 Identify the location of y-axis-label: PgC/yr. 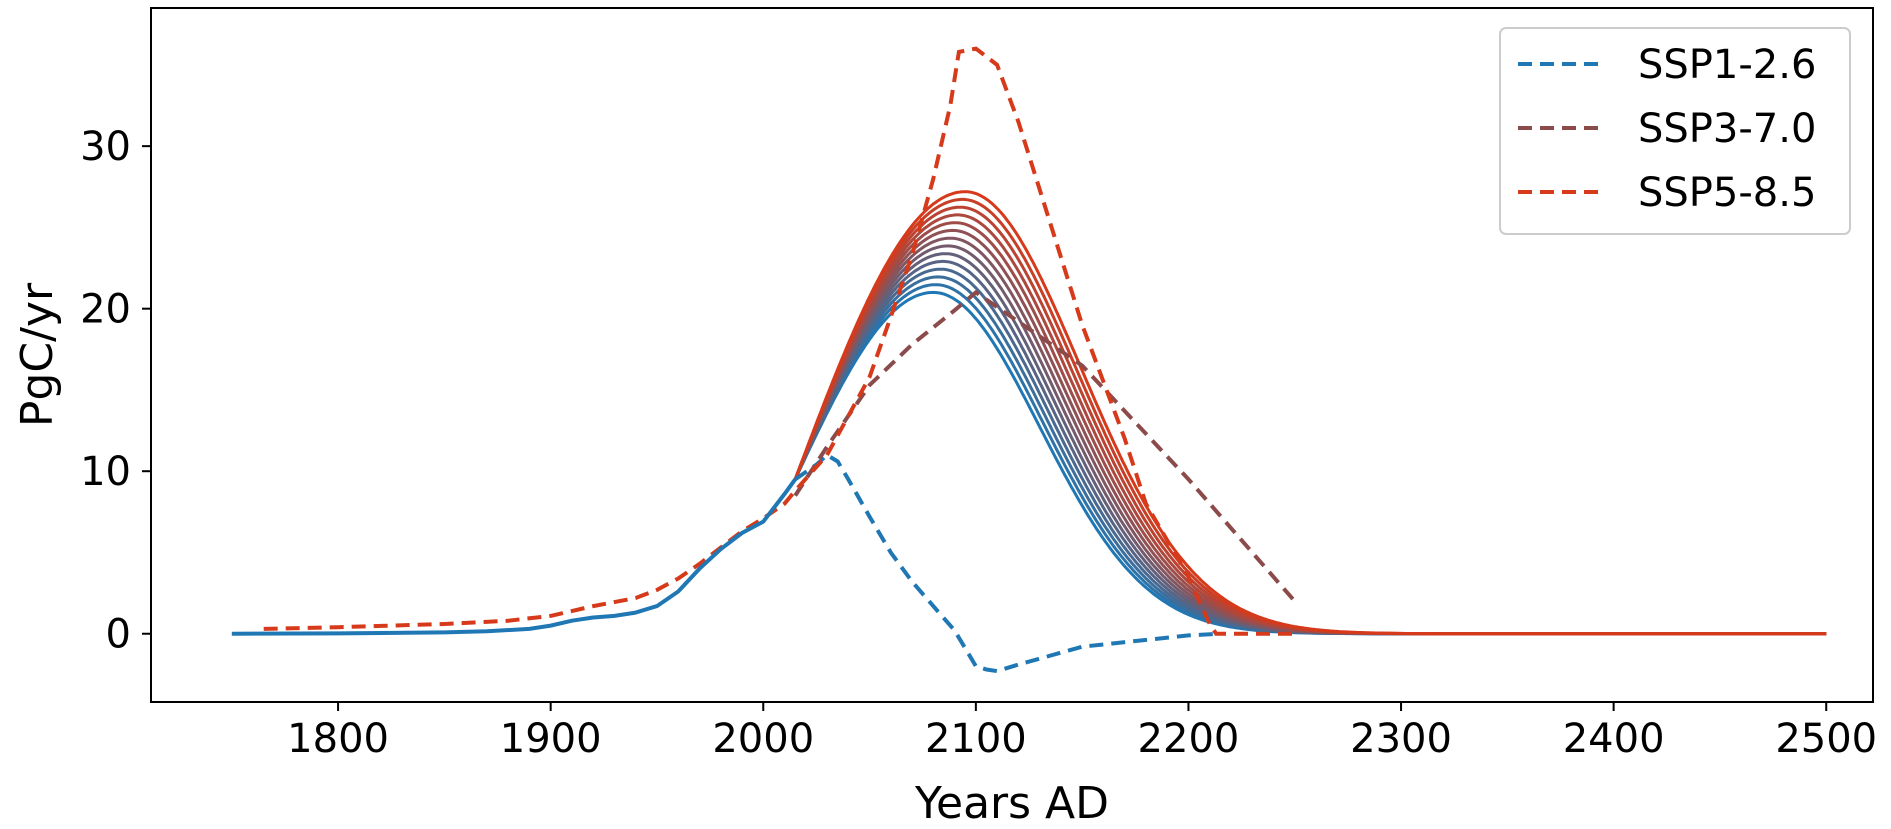
(37, 354).